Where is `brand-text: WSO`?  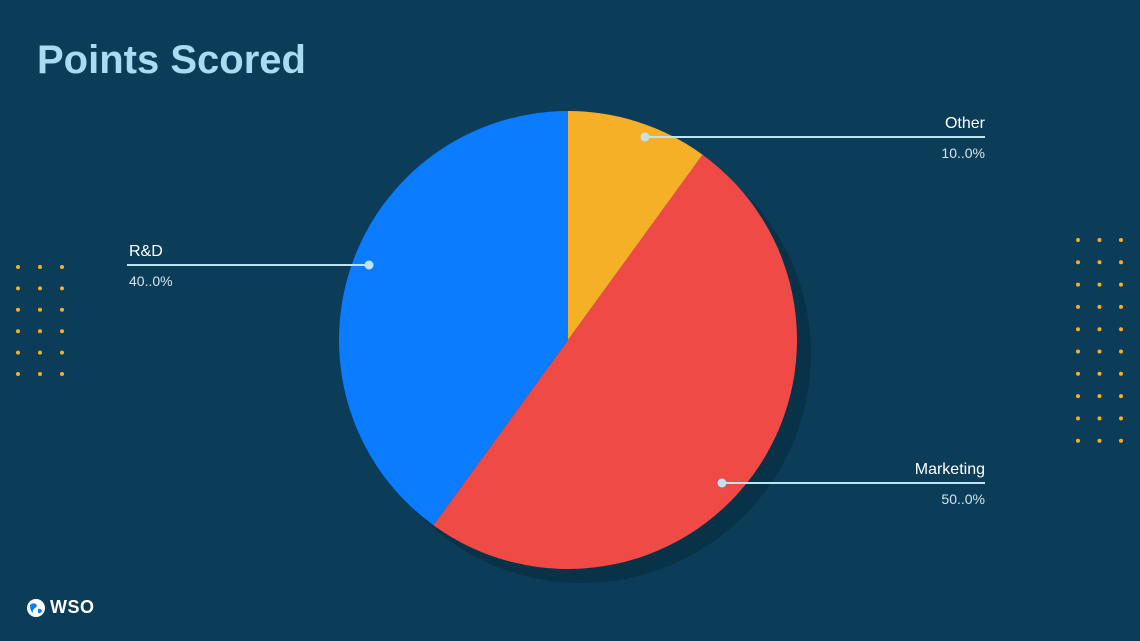
brand-text: WSO is located at coordinates (72, 607).